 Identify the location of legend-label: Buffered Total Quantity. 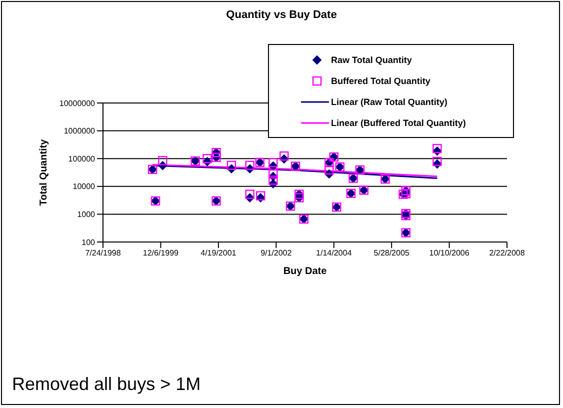
(380, 81).